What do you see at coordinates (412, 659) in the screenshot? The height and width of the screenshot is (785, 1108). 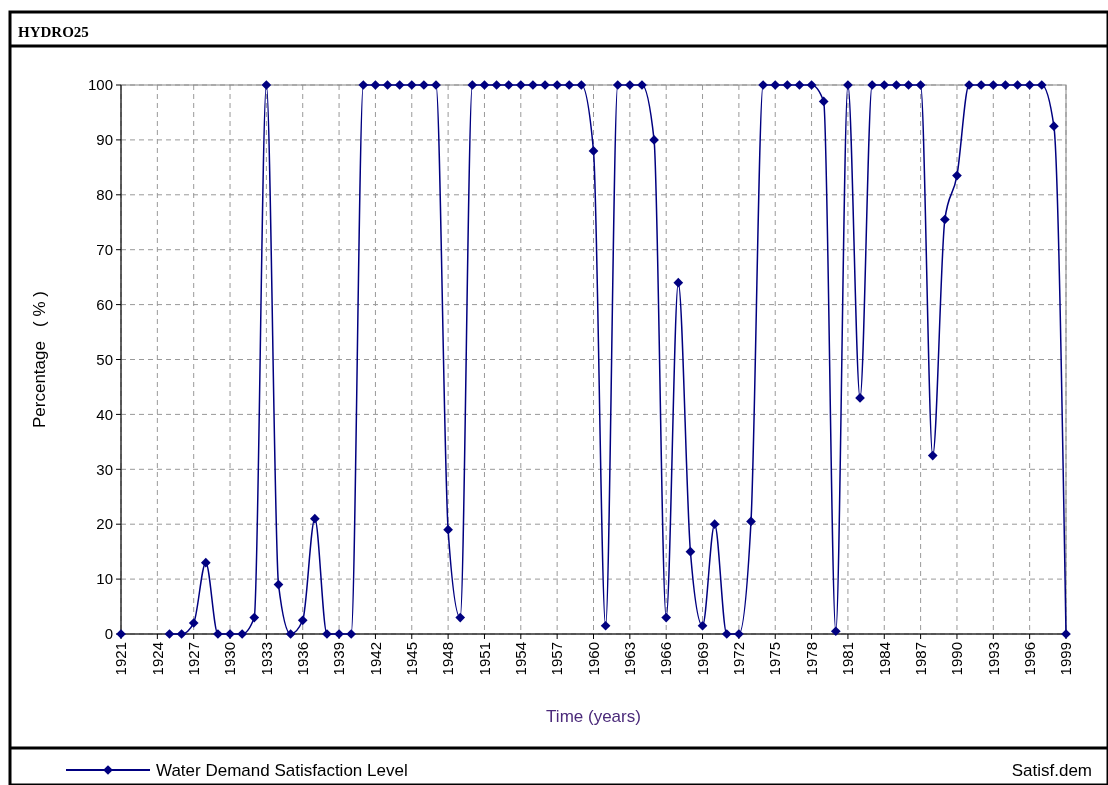 I see `x-tick-label: 1945` at bounding box center [412, 659].